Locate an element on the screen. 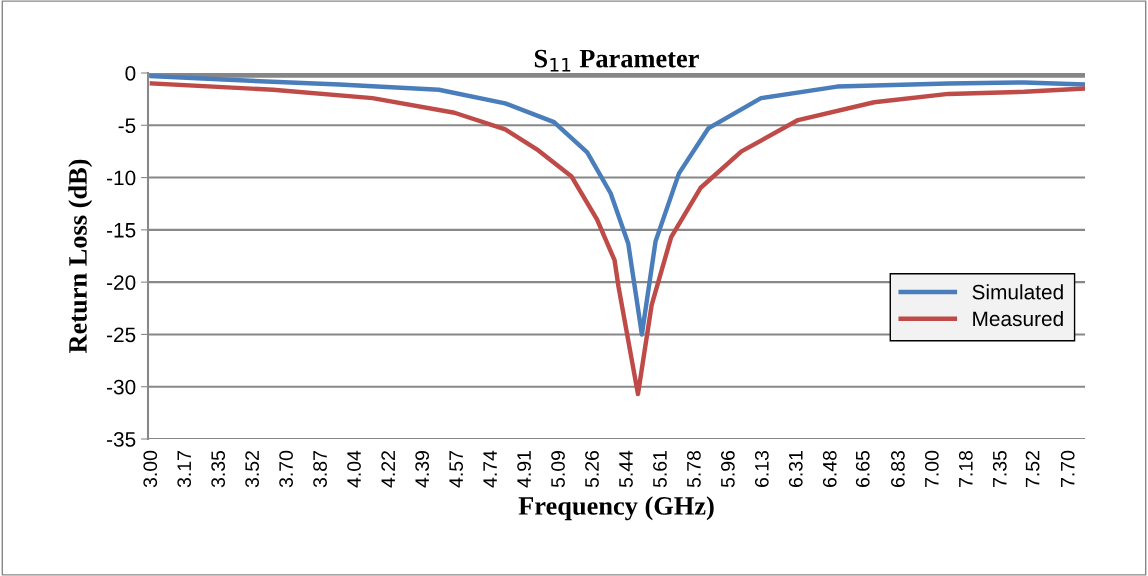 This screenshot has height=576, width=1148. x-tick-label: 4.91 is located at coordinates (524, 469).